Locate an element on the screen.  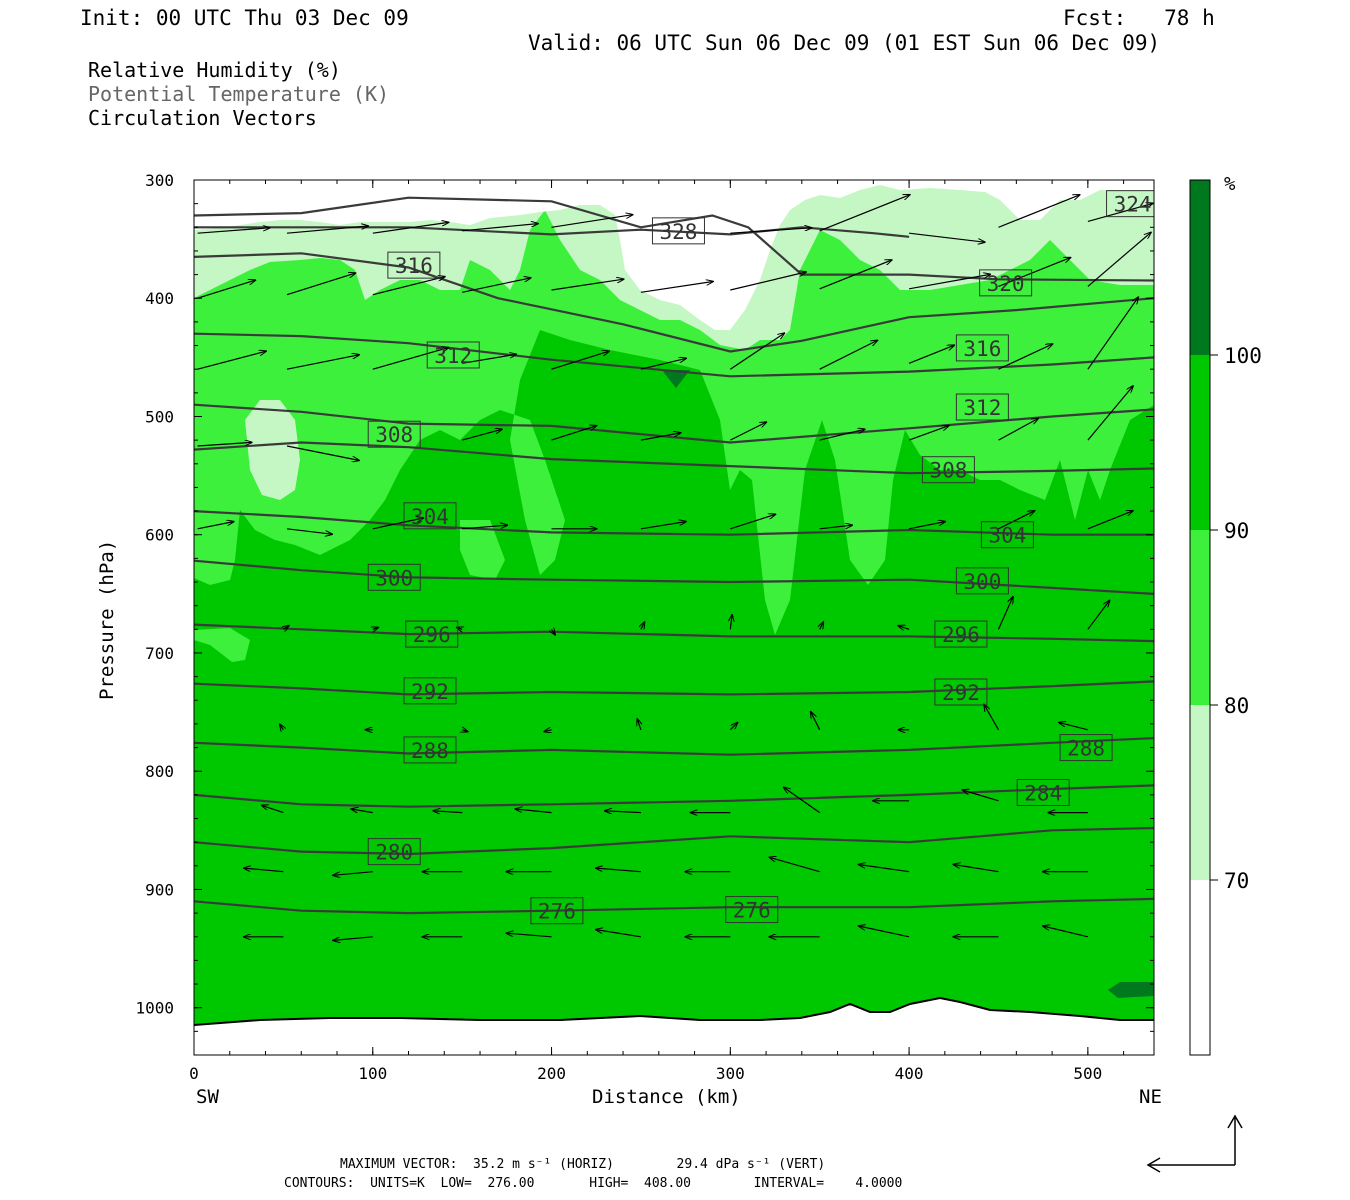
colorbar-frame is located at coordinates (1200, 617).